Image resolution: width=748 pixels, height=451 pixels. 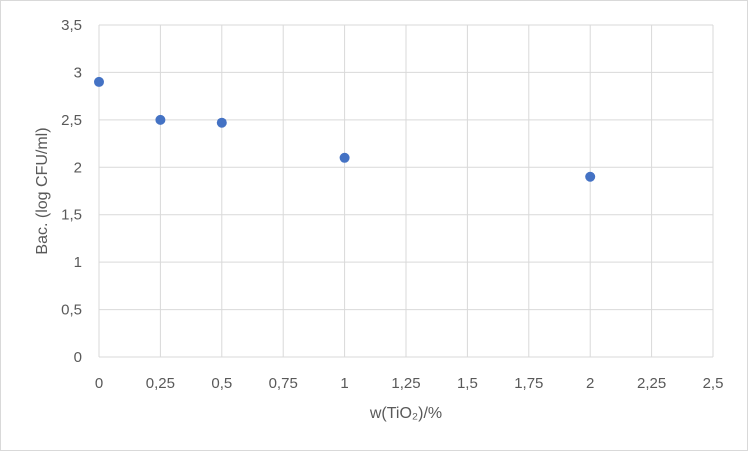 I want to click on y-tick-label: 0, so click(x=78, y=357).